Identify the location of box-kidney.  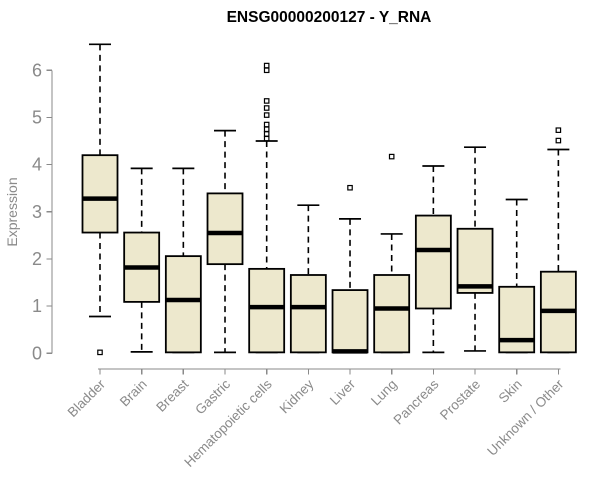
(308, 279).